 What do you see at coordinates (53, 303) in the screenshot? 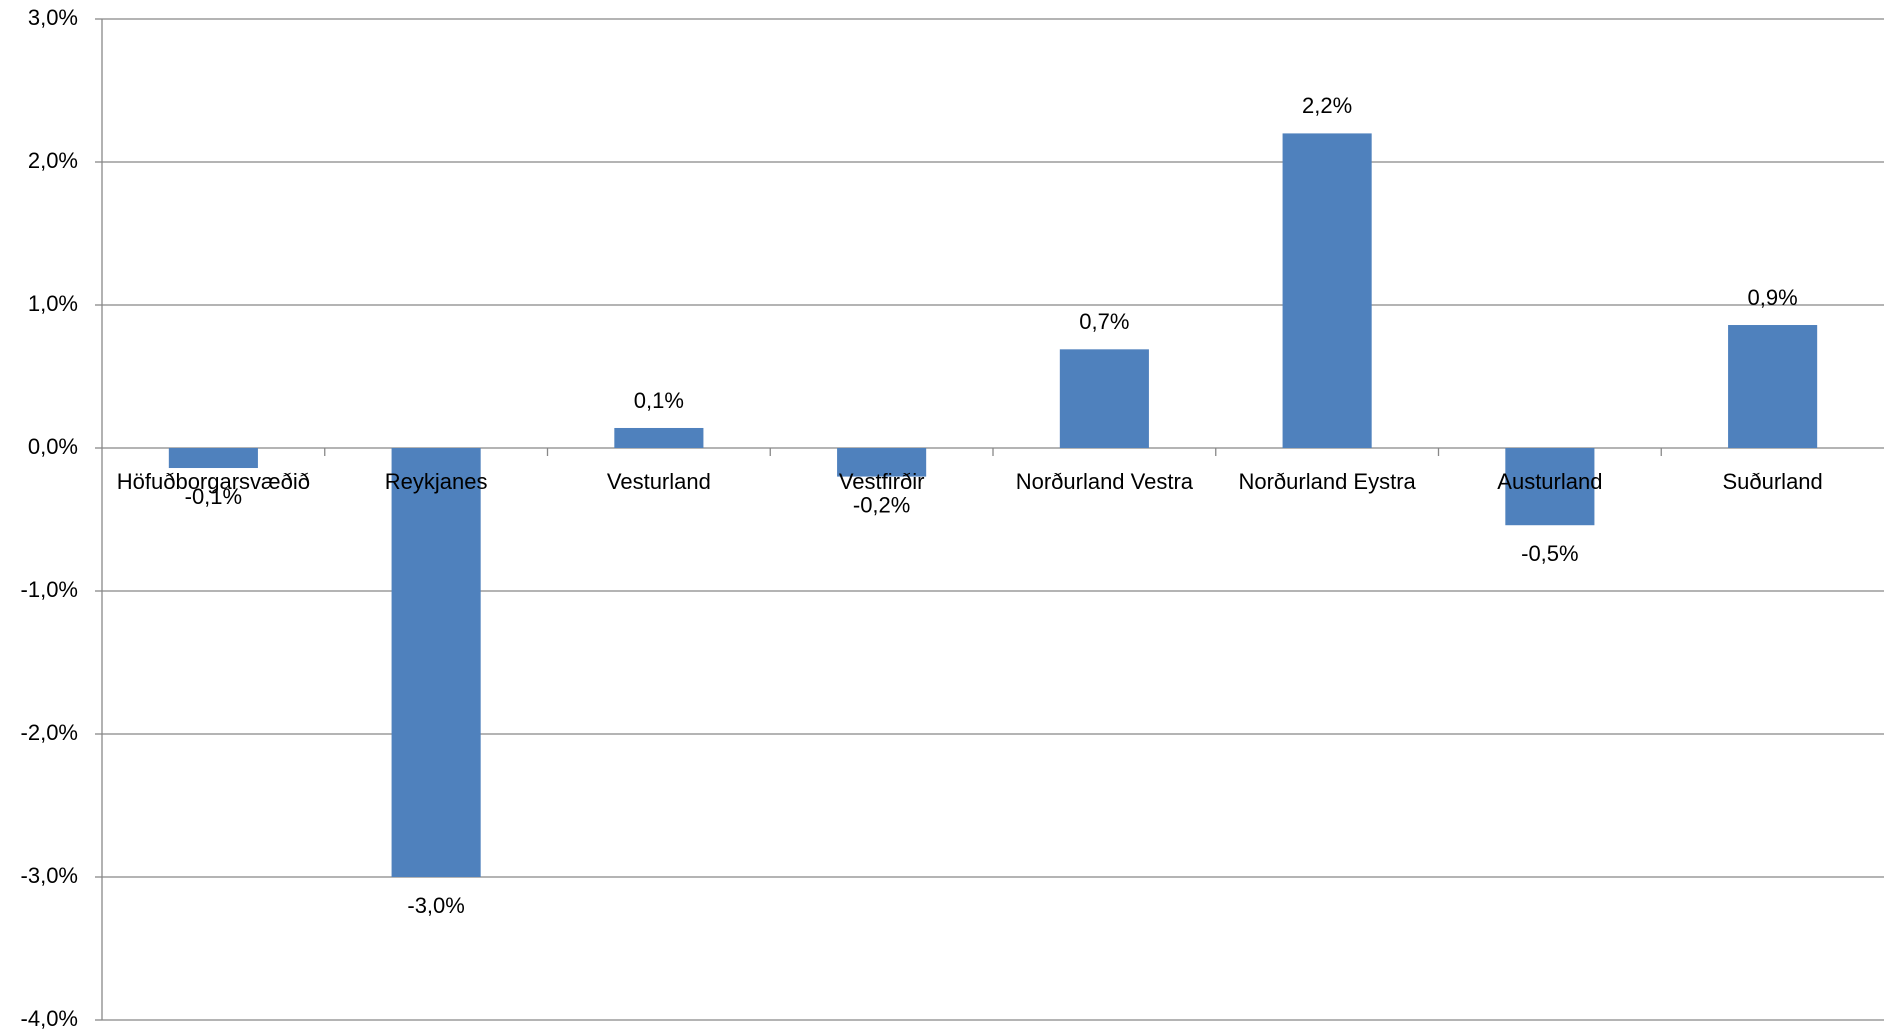
I see `y-tick-label: 1,0%` at bounding box center [53, 303].